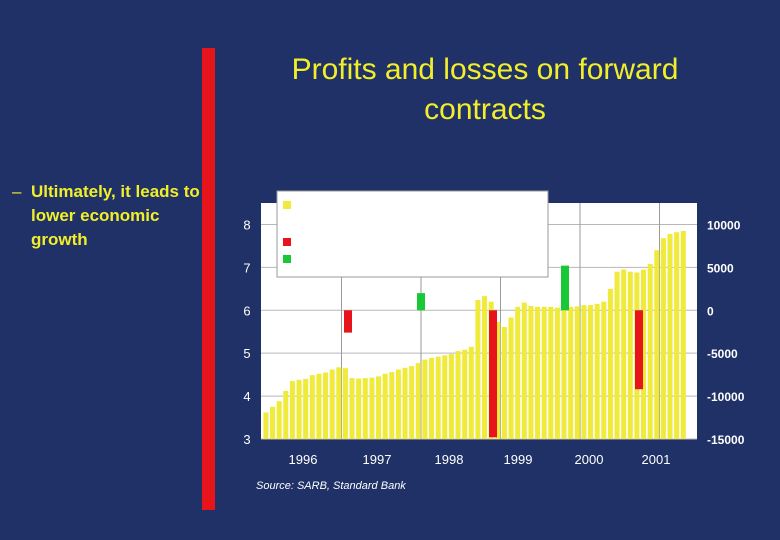 This screenshot has width=780, height=540. I want to click on left-tick-label: 6, so click(246, 310).